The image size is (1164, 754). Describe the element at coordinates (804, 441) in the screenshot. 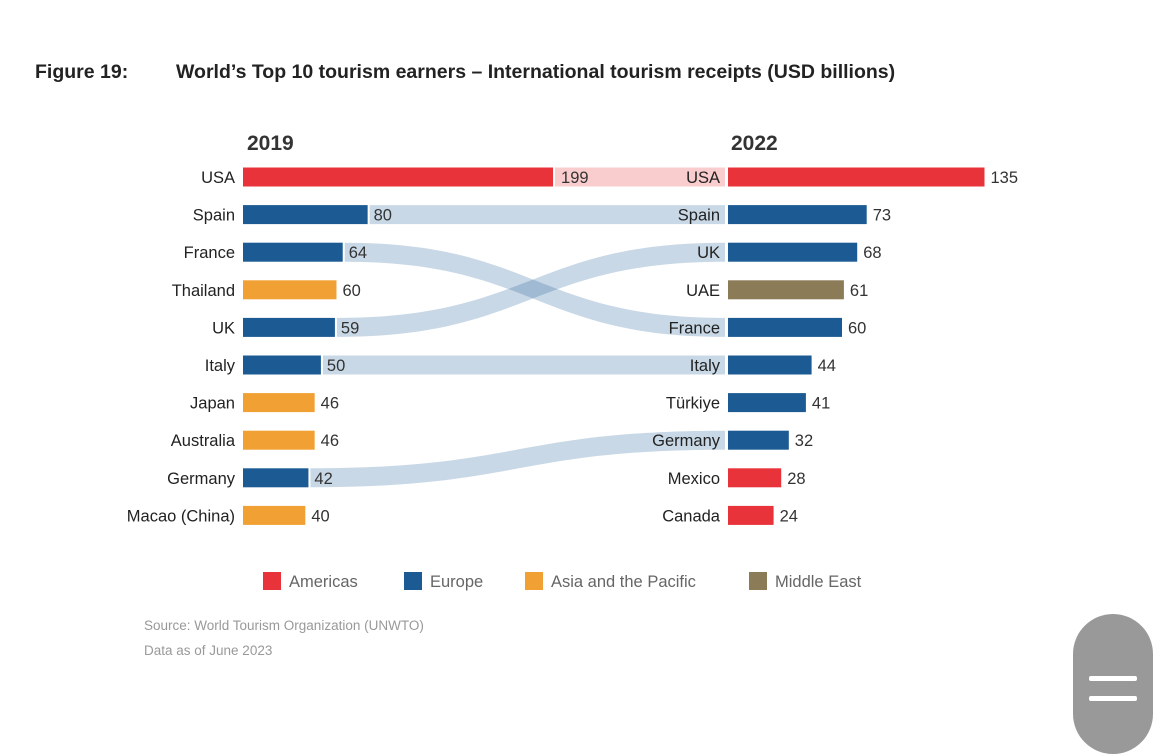

I see `value-label: 32` at that location.